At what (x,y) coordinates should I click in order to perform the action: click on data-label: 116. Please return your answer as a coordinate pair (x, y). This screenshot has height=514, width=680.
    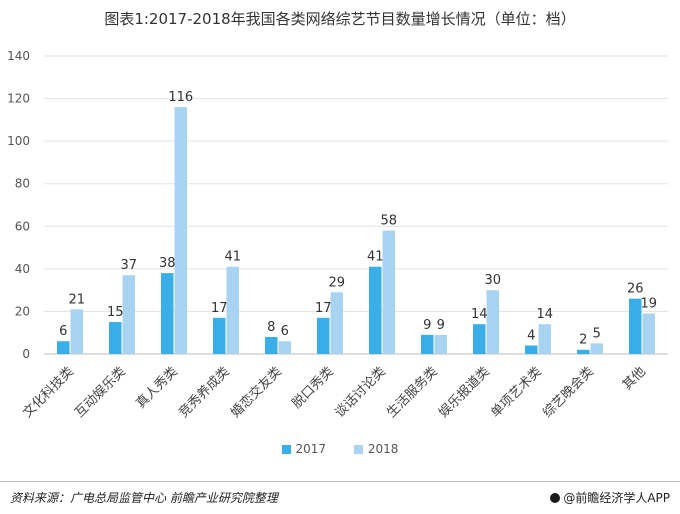
    Looking at the image, I should click on (180, 97).